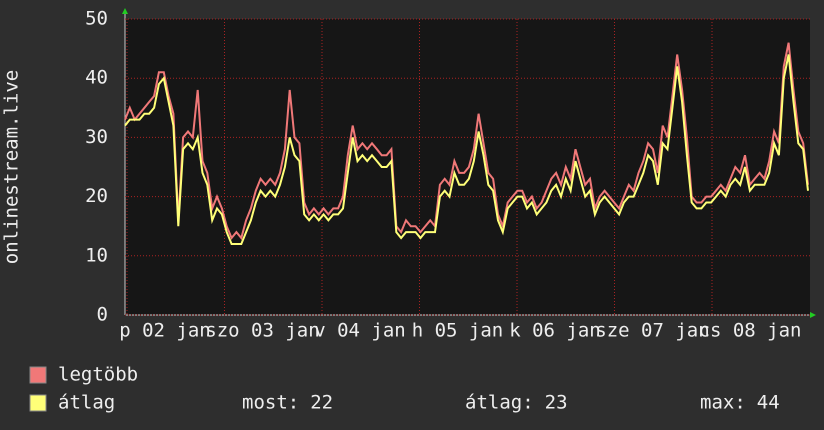 The image size is (824, 430). What do you see at coordinates (102, 315) in the screenshot?
I see `y-tick-label: 0` at bounding box center [102, 315].